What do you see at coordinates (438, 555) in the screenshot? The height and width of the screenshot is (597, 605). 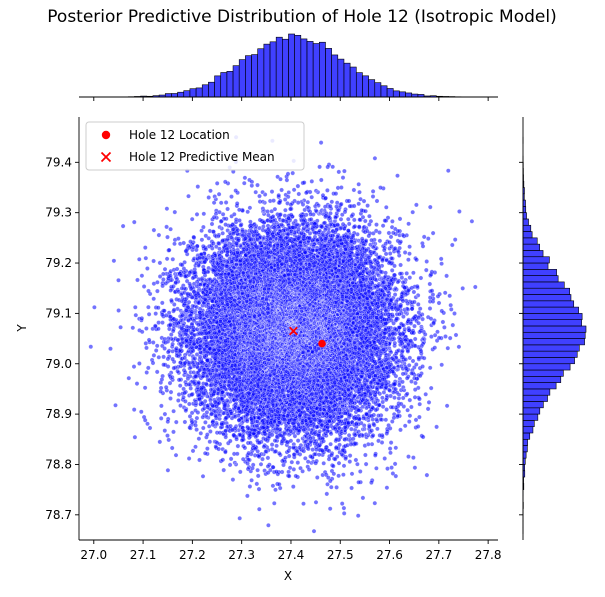 I see `x-tick-label: 27.7` at bounding box center [438, 555].